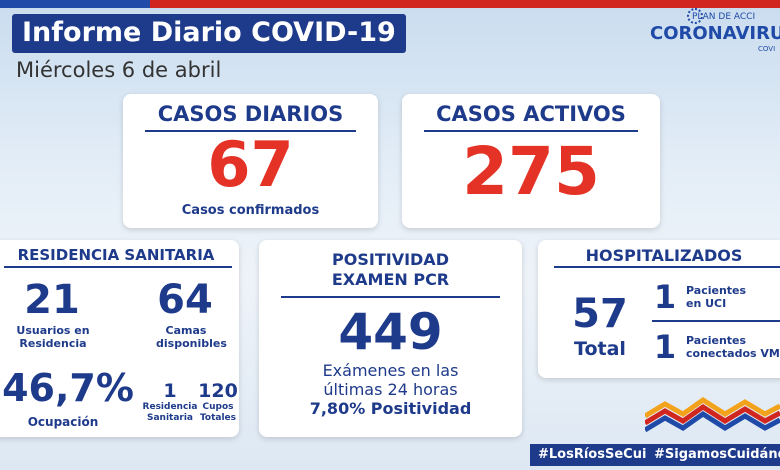  I want to click on usuarios-label: Usuarios en Residencia, so click(53, 337).